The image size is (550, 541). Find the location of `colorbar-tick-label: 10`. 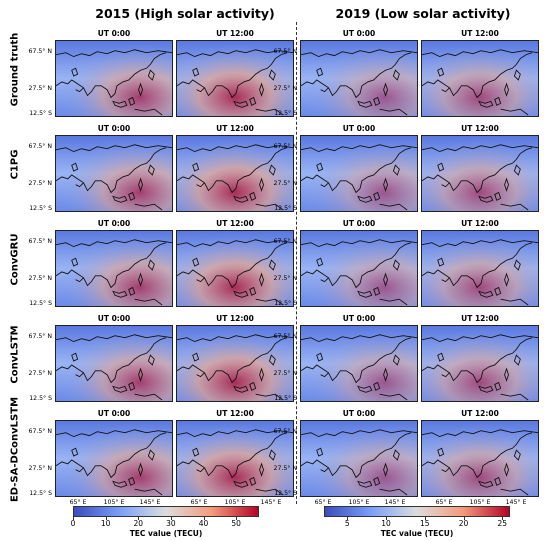

colorbar-tick-label: 10 is located at coordinates (105, 523).